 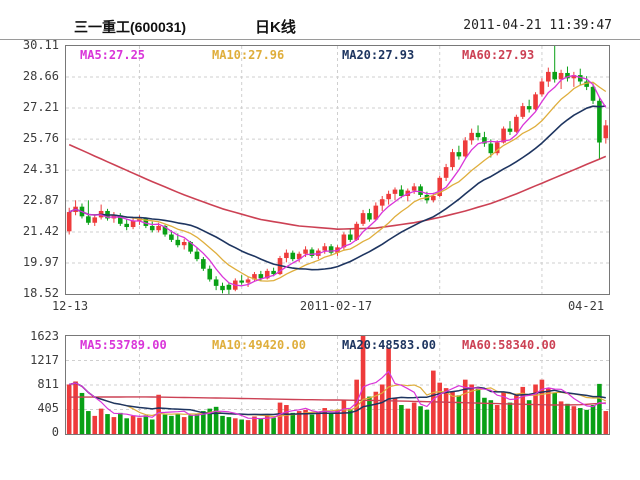 I want to click on date-end-label: 04-21, so click(x=586, y=306).